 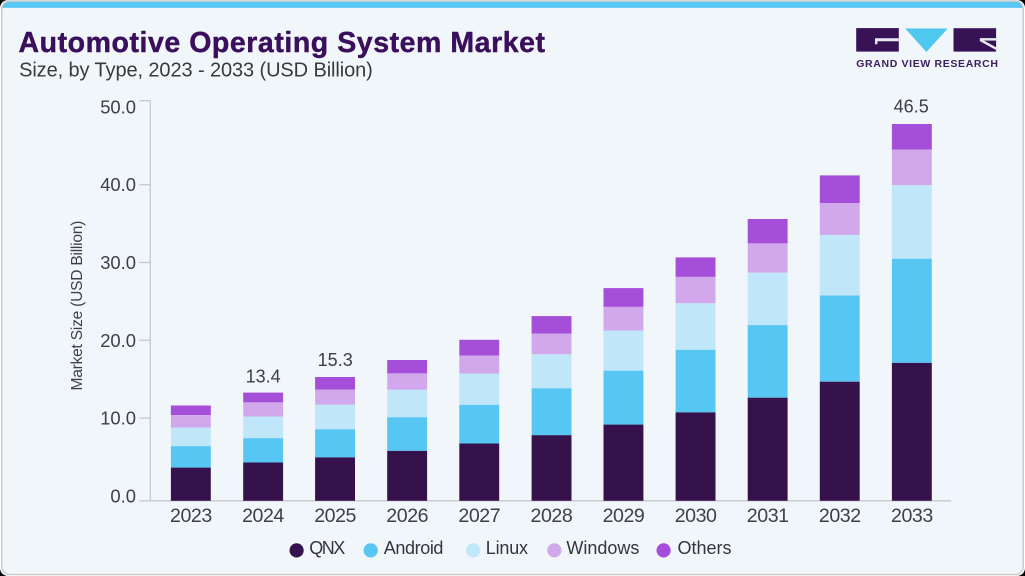 I want to click on svg-text: Android, so click(x=413, y=548).